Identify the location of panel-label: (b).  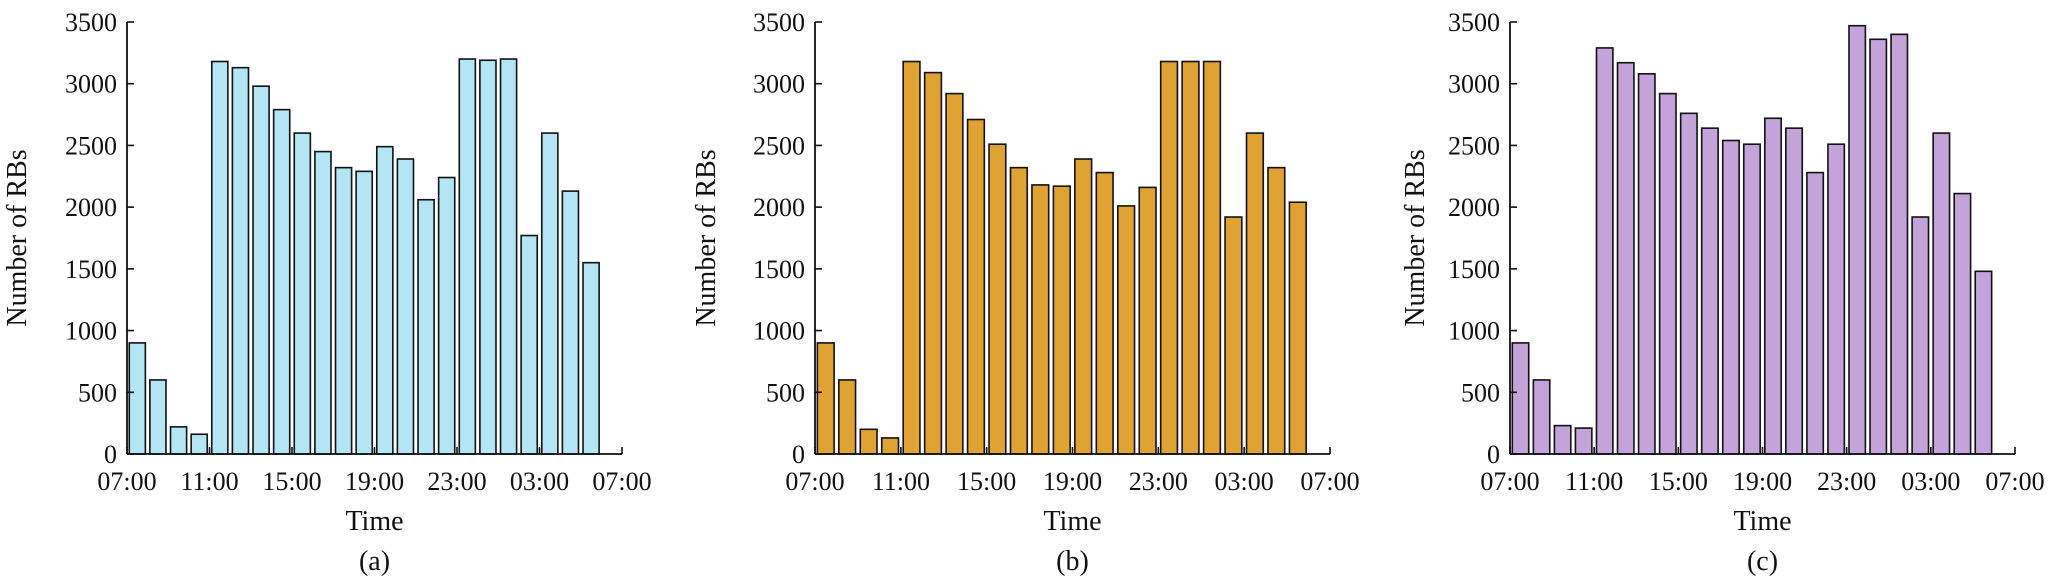
(1072, 561).